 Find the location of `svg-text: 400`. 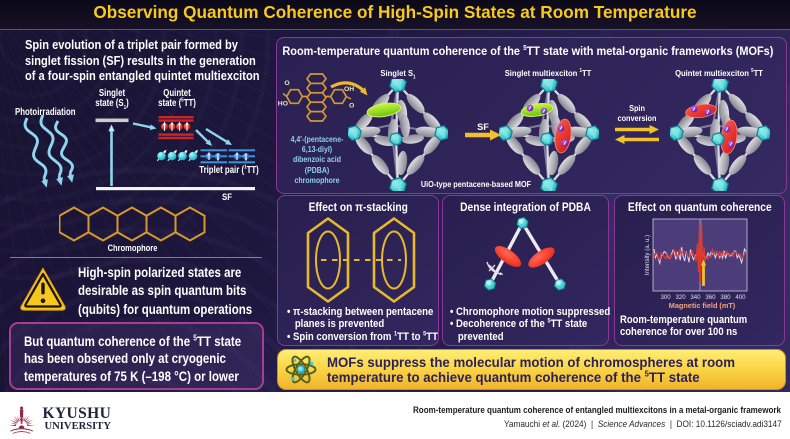

svg-text: 400 is located at coordinates (740, 297).